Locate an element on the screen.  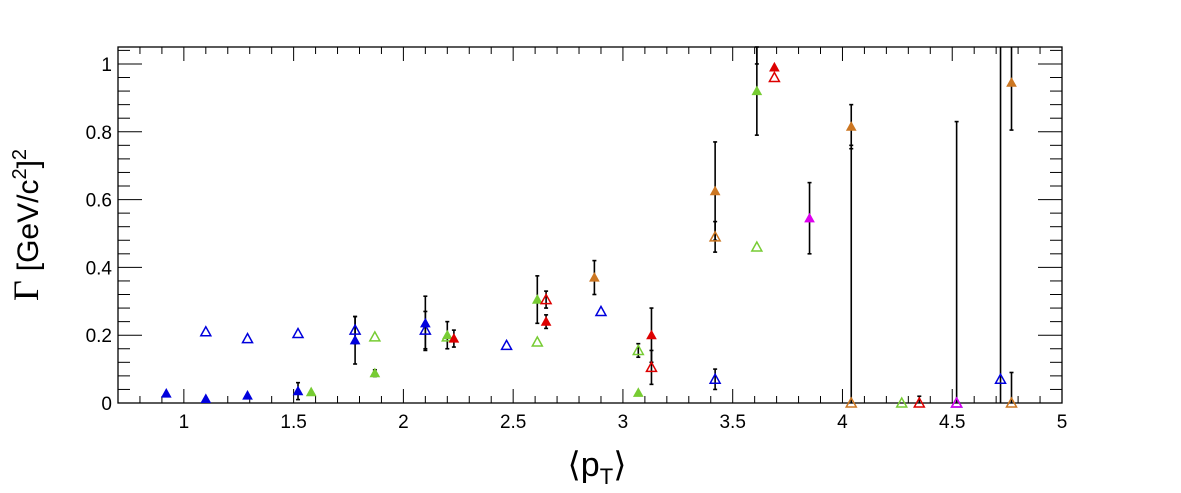
x-tick-label: 4 is located at coordinates (842, 422).